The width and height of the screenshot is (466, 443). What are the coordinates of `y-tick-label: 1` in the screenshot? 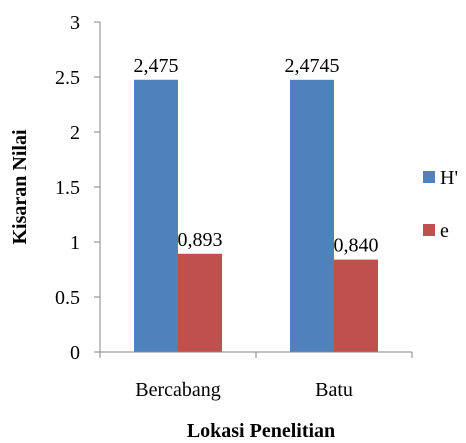 It's located at (75, 243).